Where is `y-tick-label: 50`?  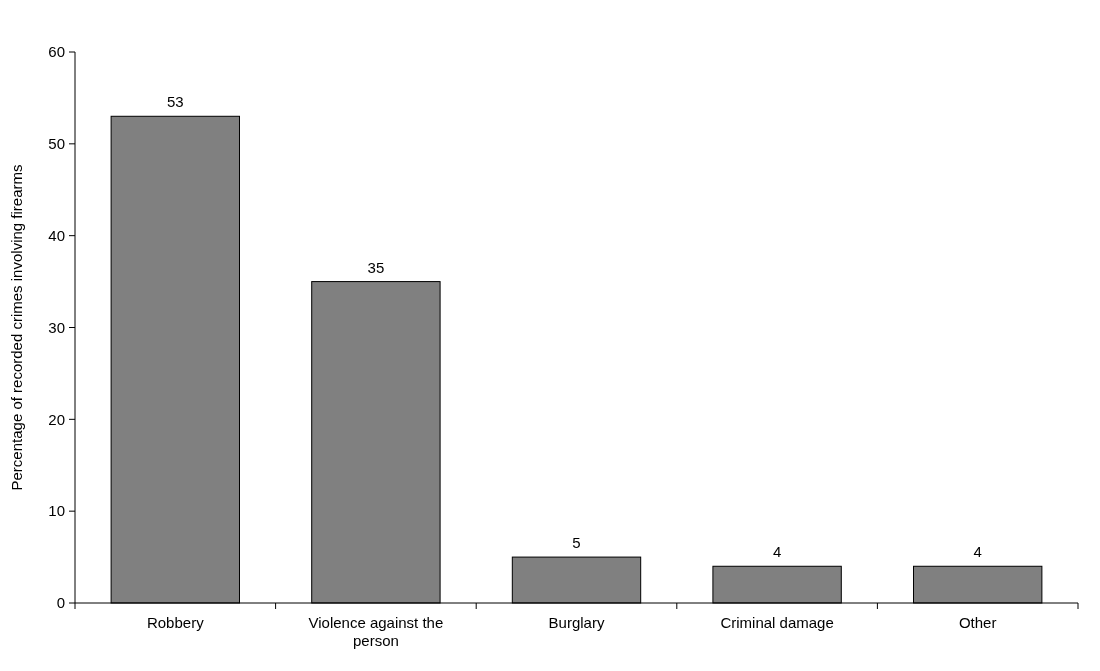
y-tick-label: 50 is located at coordinates (56, 144).